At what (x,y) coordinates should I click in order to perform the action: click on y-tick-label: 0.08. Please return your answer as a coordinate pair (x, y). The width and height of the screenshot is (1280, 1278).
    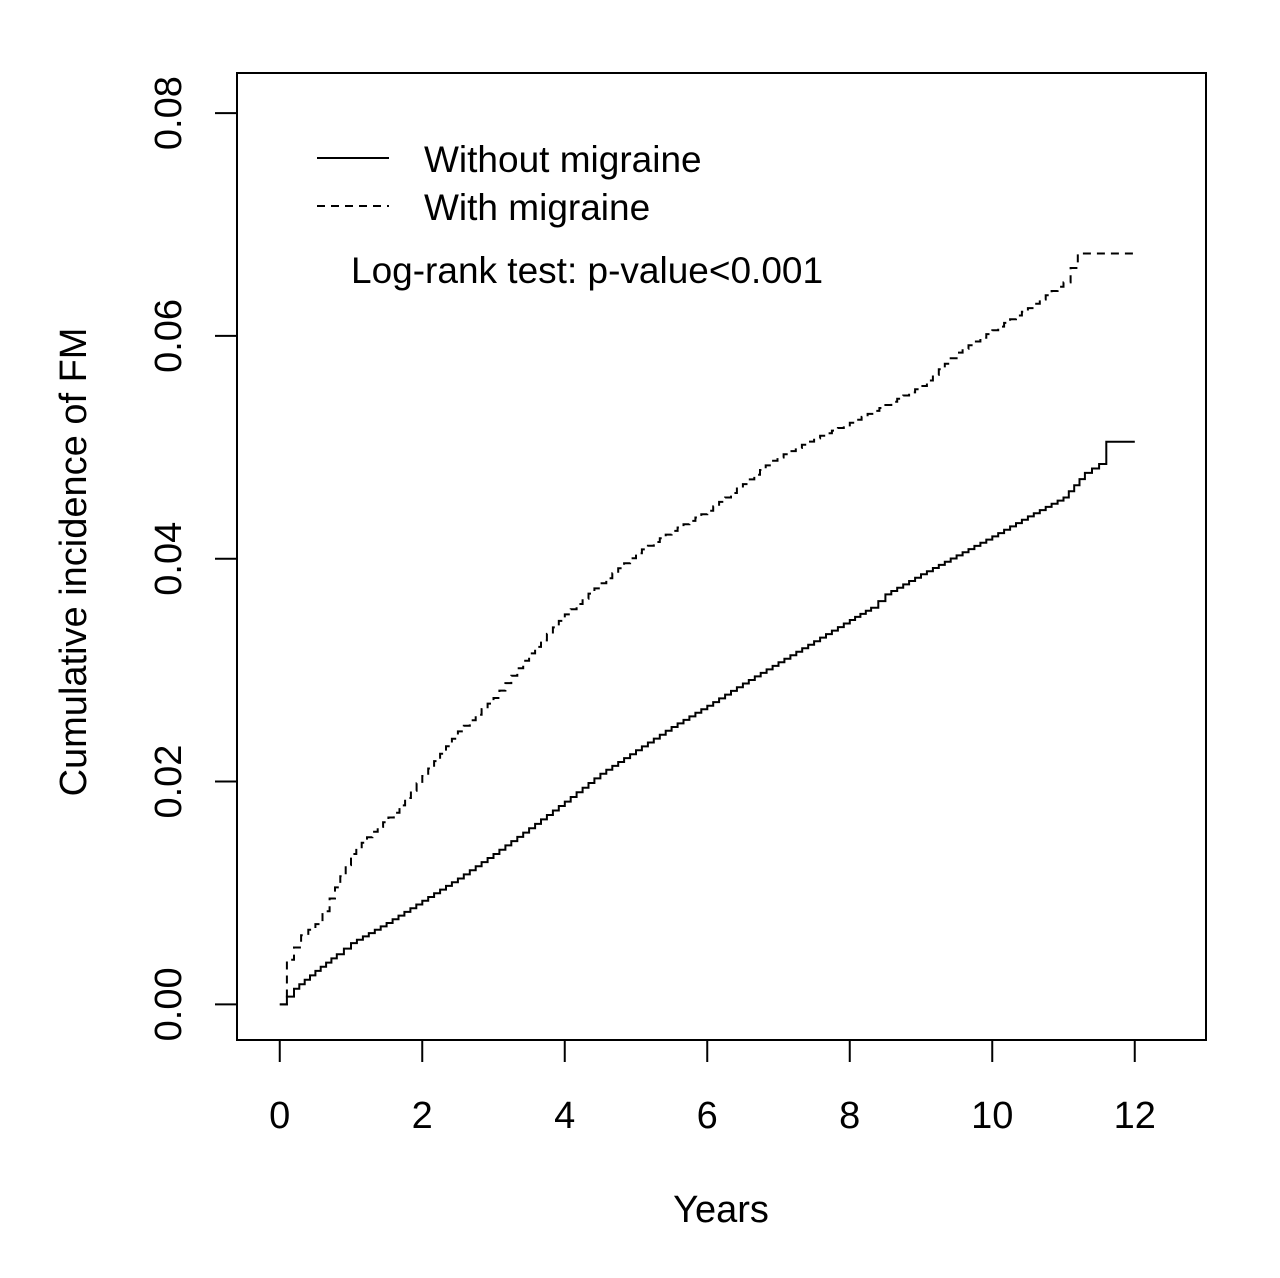
    Looking at the image, I should click on (169, 113).